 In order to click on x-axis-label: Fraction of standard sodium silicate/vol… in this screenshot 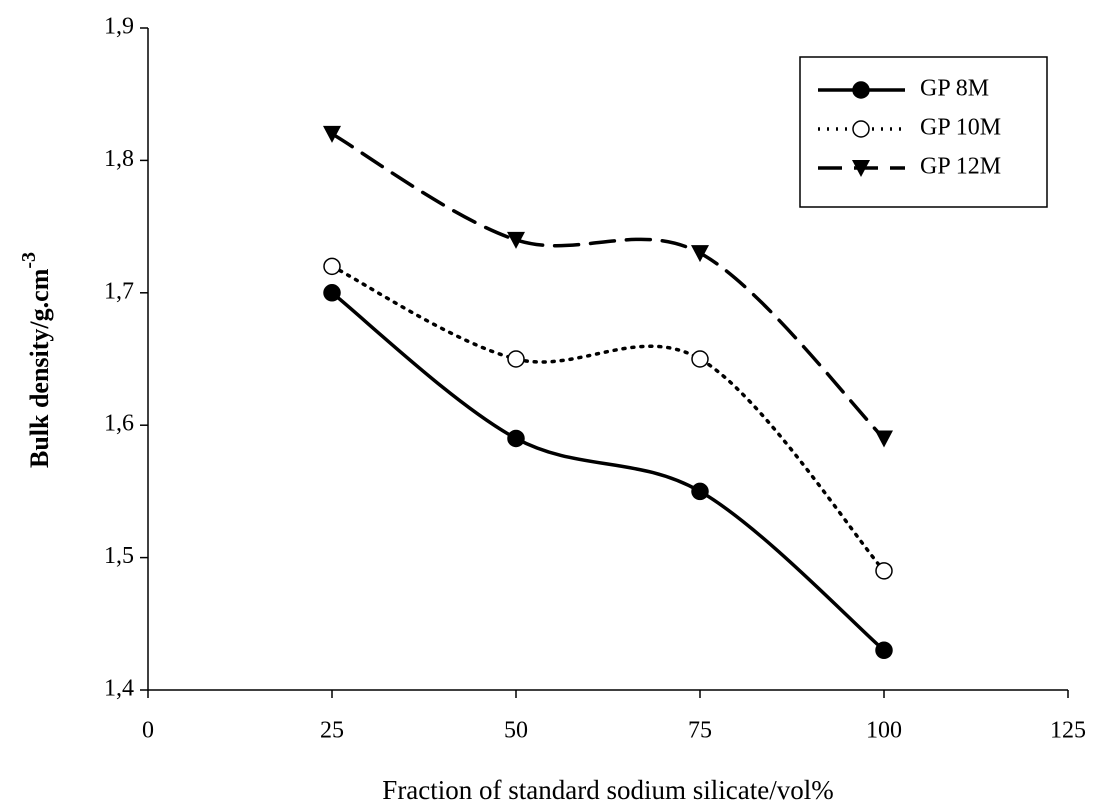, I will do `click(607, 790)`.